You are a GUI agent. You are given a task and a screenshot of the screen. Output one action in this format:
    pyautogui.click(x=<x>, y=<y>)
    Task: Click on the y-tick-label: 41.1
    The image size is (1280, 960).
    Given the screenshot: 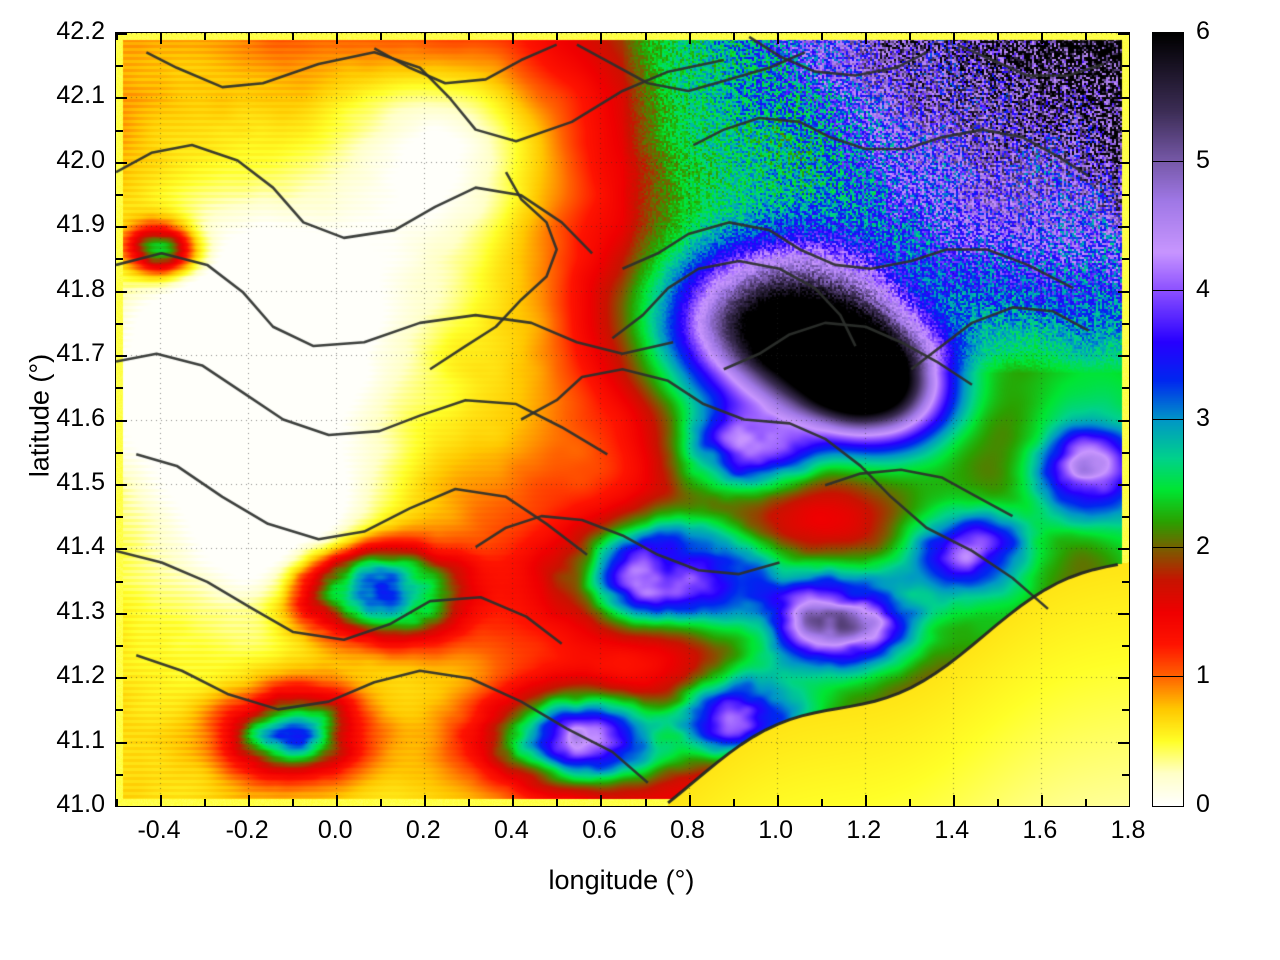 What is the action you would take?
    pyautogui.click(x=80, y=739)
    